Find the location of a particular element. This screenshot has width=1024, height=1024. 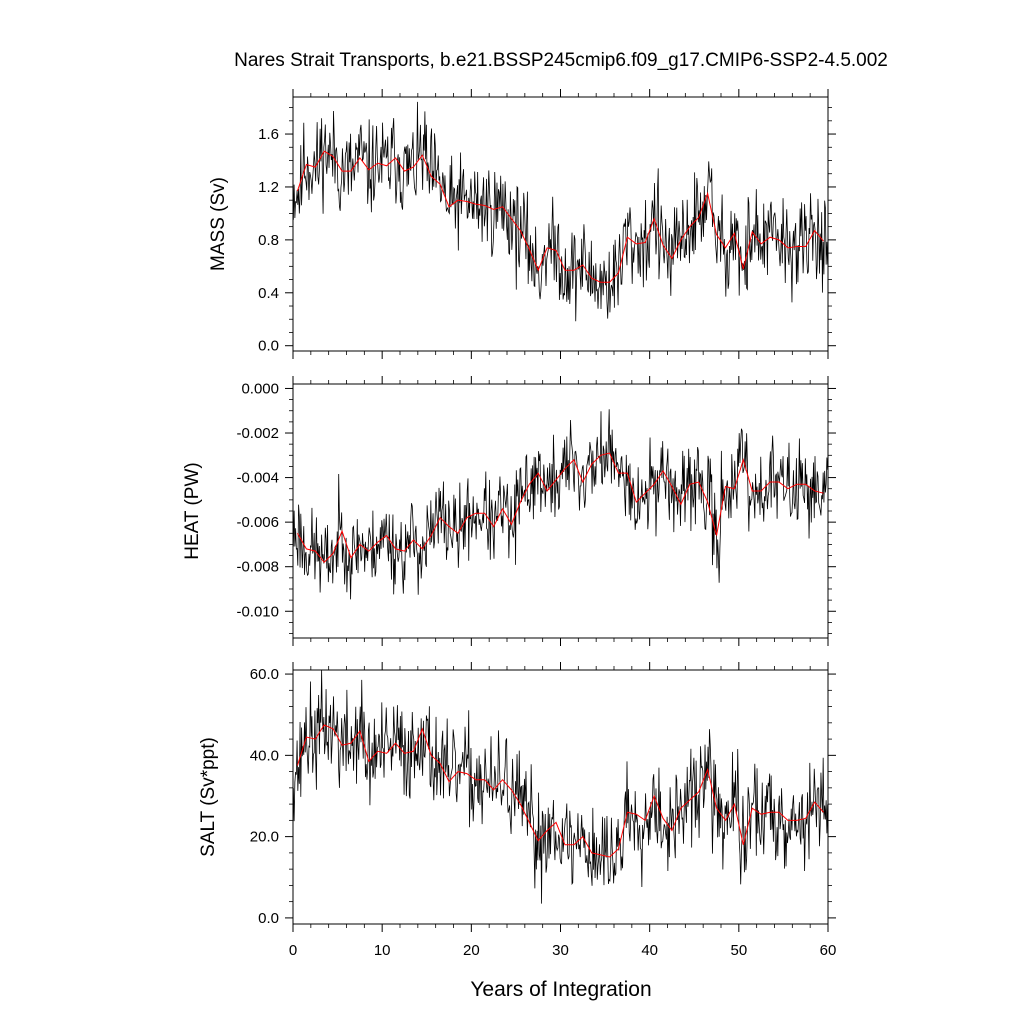

heat-panel-frame is located at coordinates (560, 511).